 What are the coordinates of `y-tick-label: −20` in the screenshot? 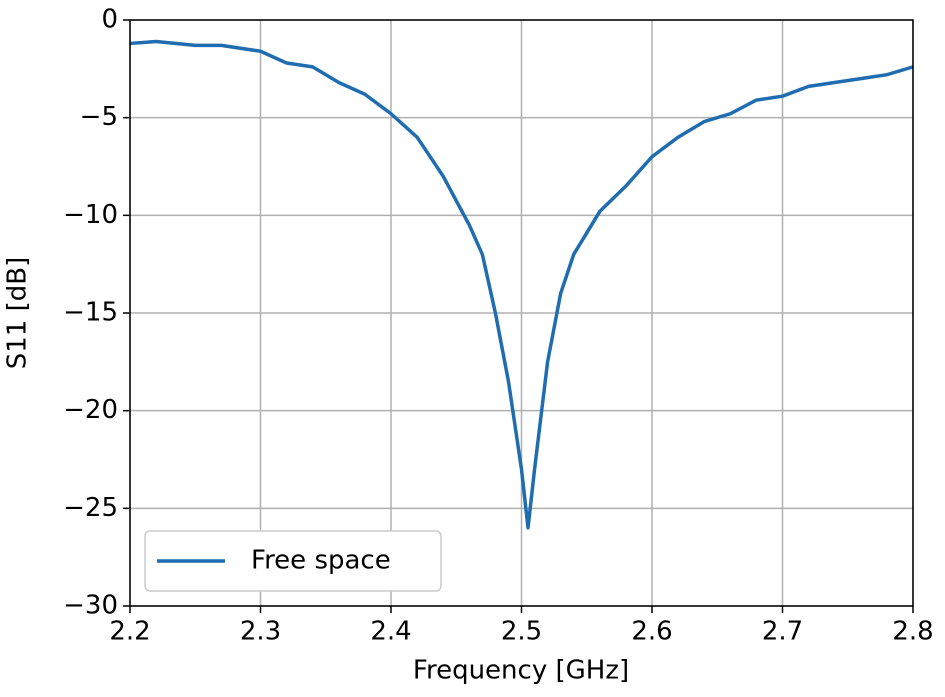 It's located at (90, 410).